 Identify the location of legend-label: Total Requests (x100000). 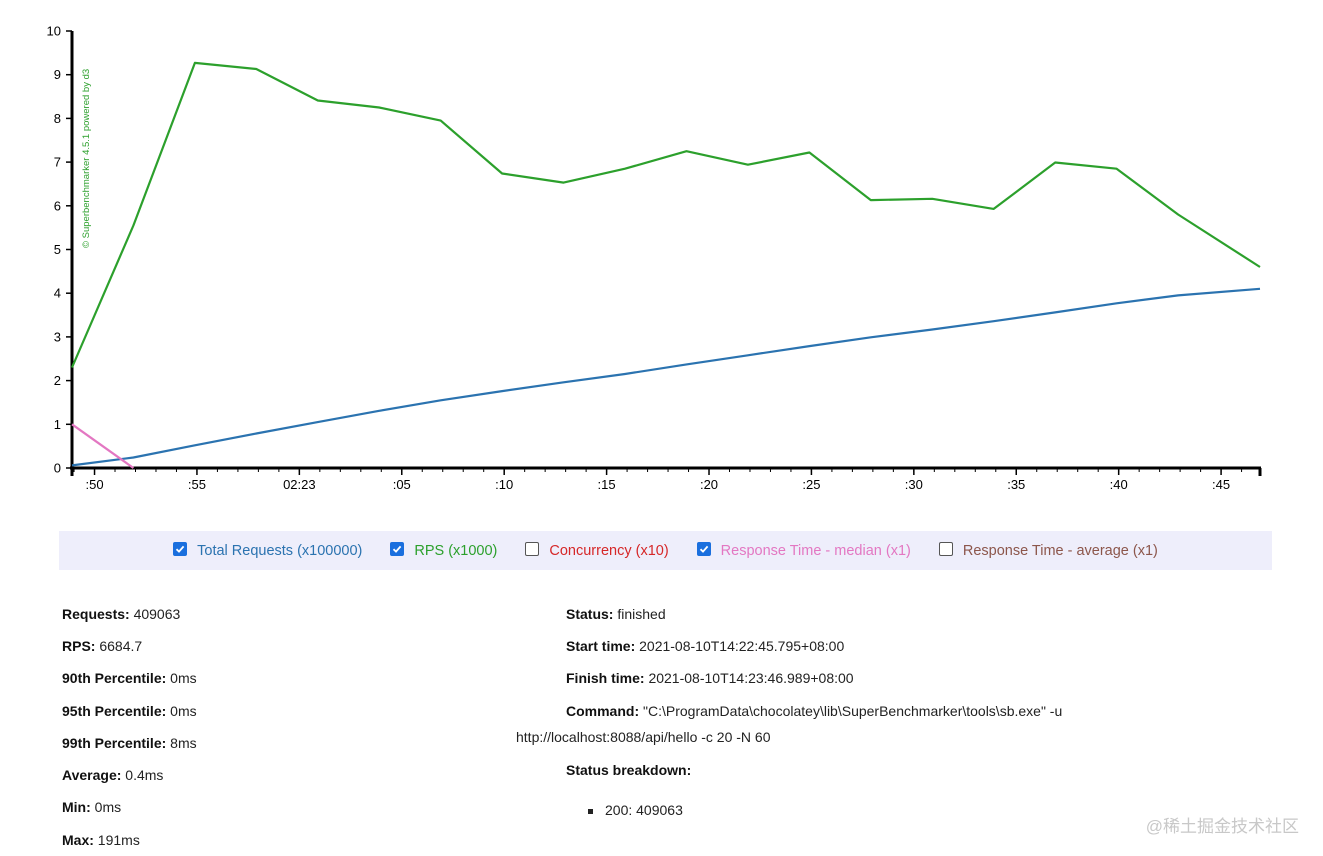
(280, 550).